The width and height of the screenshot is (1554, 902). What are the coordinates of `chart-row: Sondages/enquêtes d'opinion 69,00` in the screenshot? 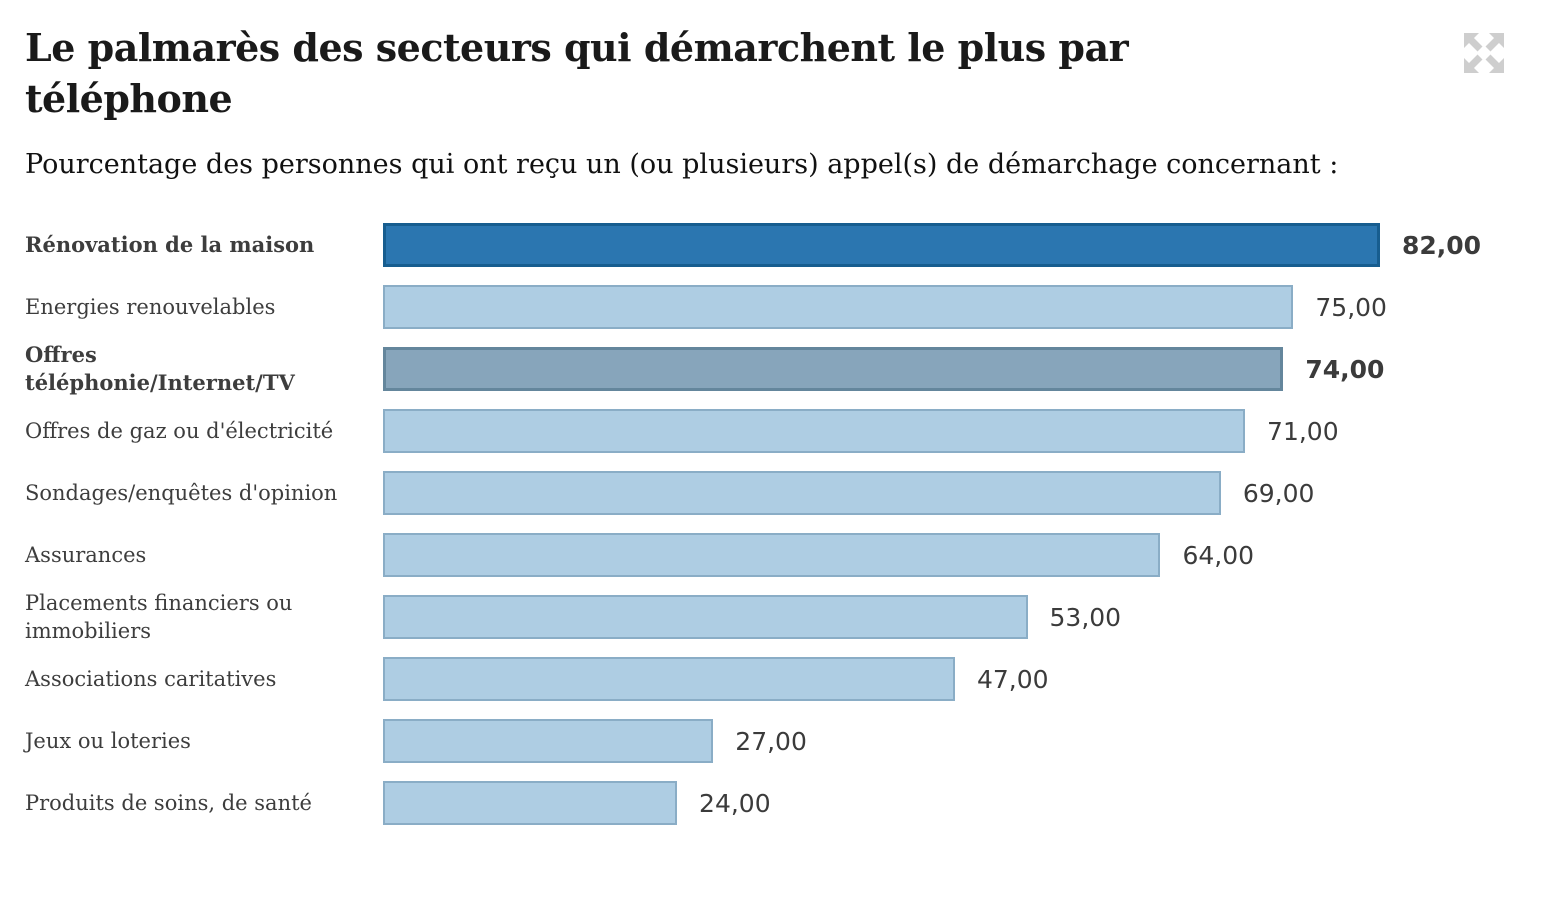 It's located at (777, 493).